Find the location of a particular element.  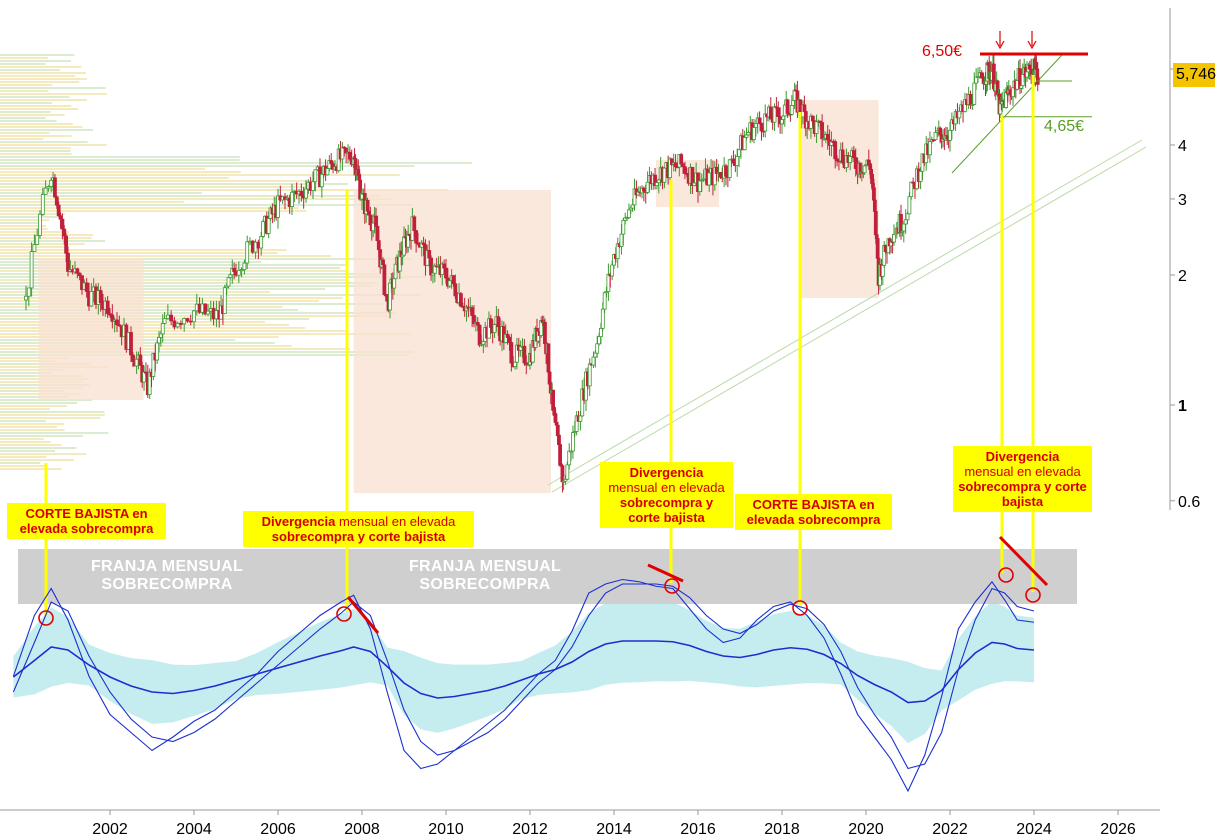

shaded-period is located at coordinates (452, 341).